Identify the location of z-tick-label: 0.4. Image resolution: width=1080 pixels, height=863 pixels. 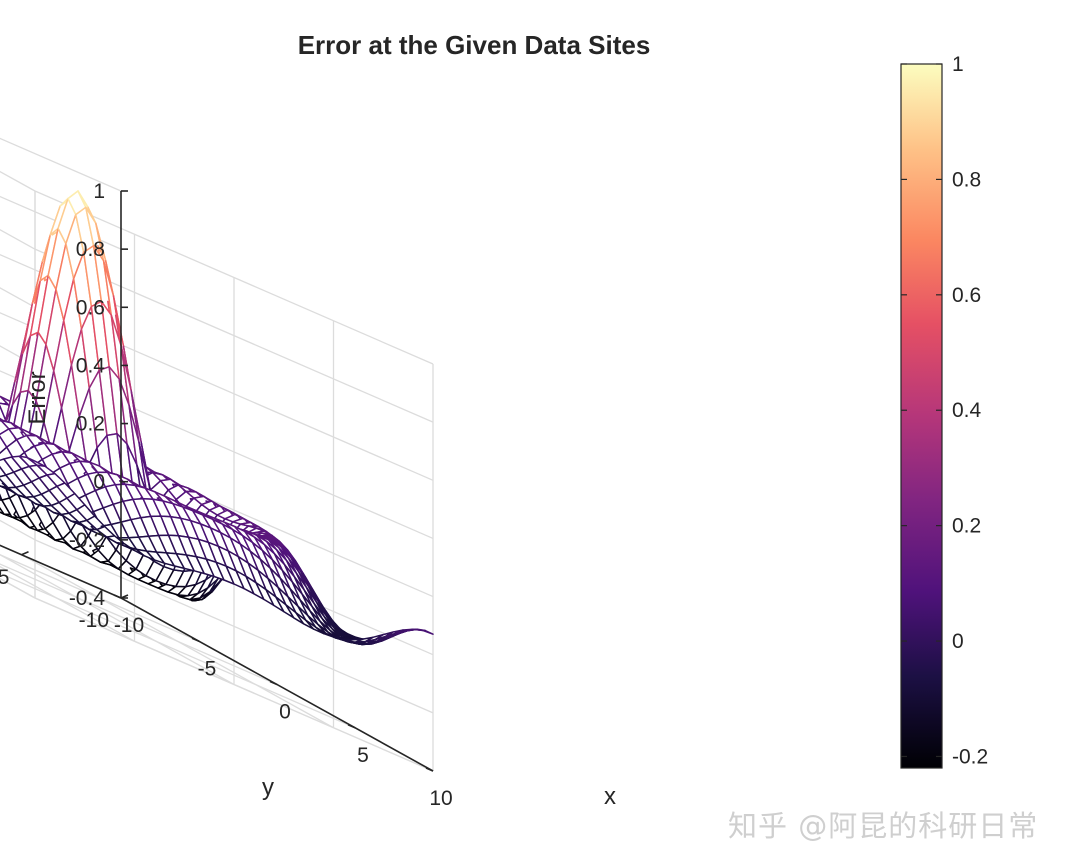
(91, 365).